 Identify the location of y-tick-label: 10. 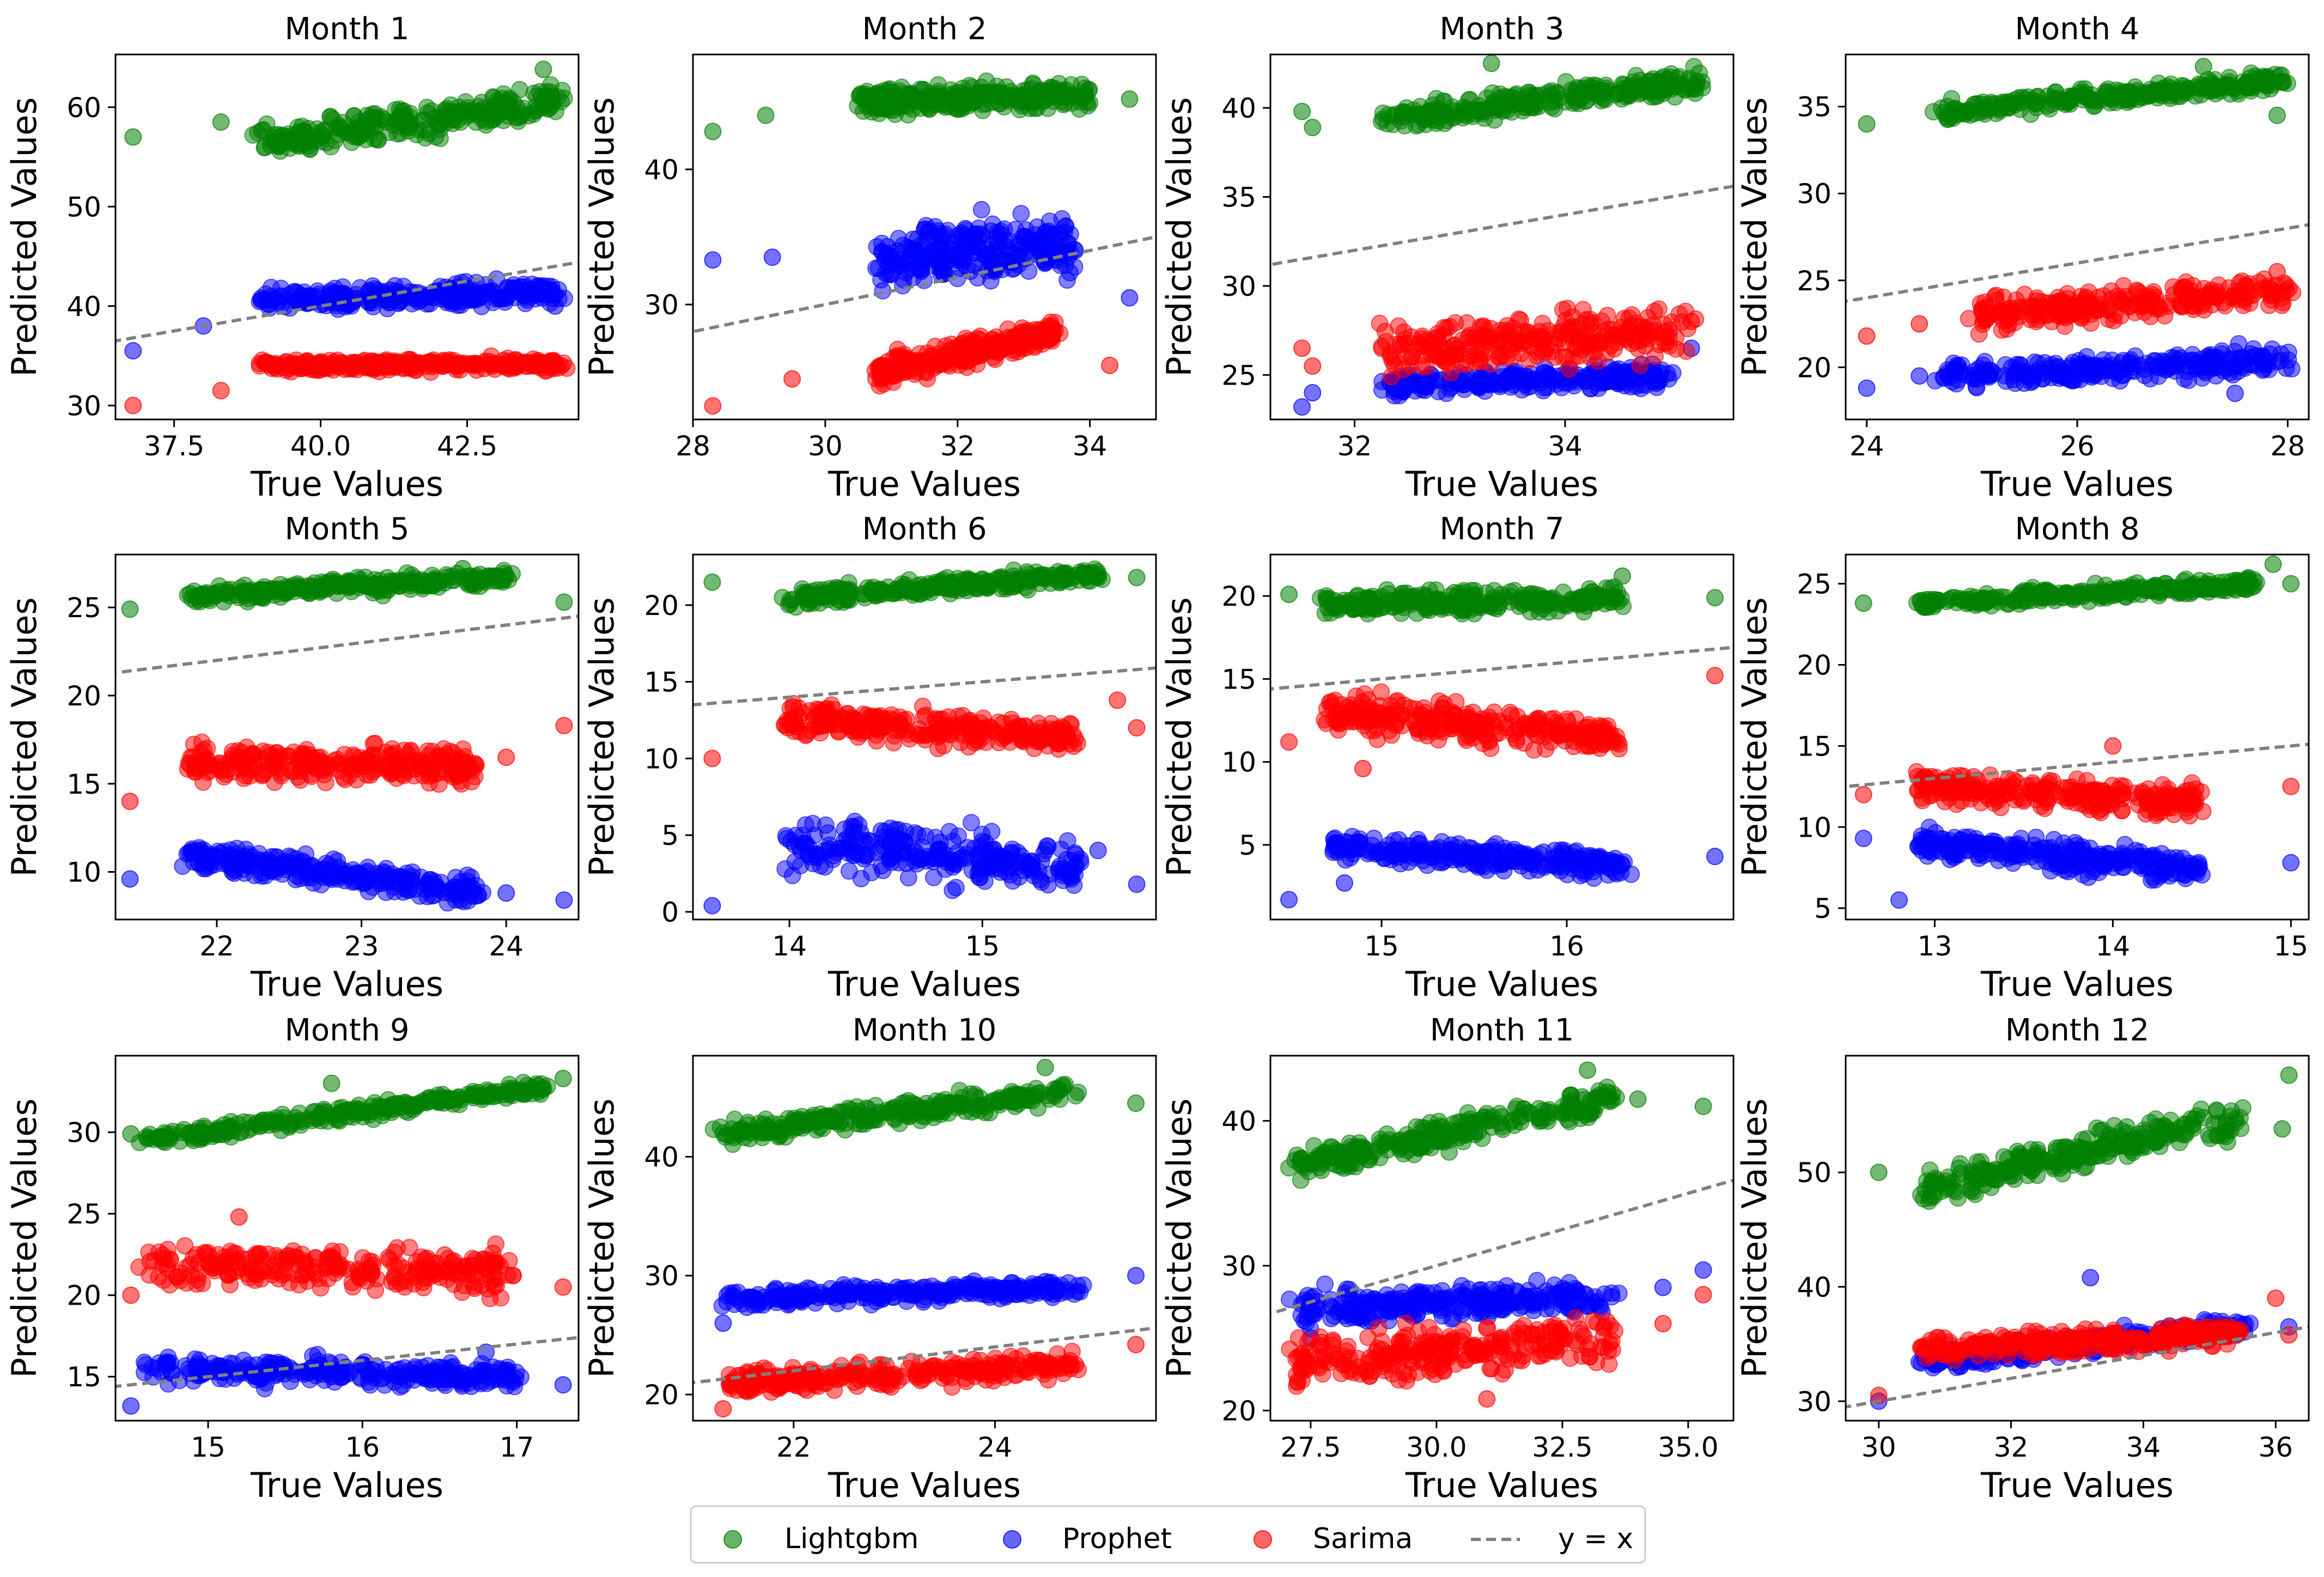
(83, 872).